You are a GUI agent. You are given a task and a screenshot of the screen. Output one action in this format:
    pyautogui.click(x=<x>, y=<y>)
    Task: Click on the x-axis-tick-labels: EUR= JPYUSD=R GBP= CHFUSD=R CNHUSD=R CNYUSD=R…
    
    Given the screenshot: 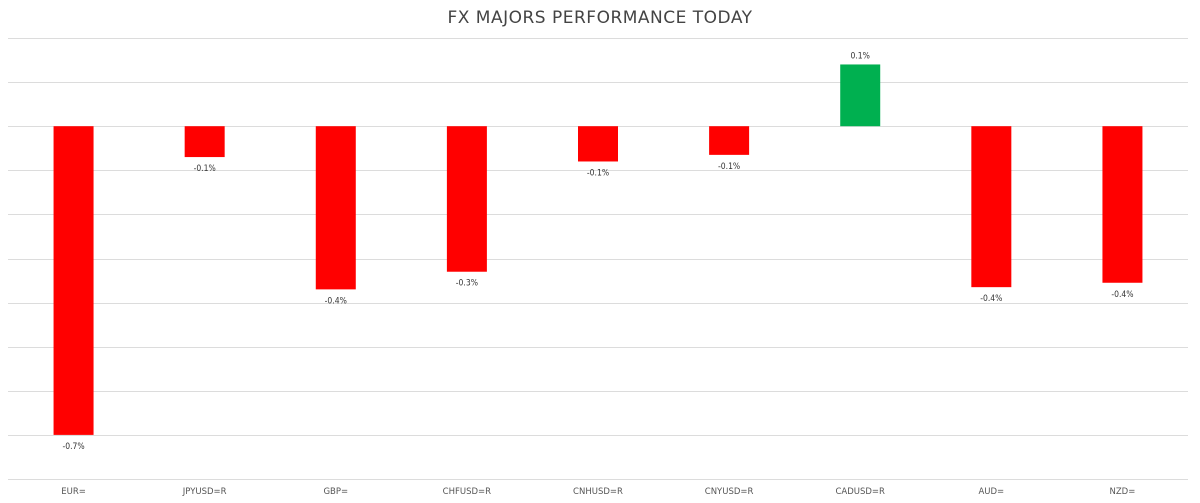 What is the action you would take?
    pyautogui.click(x=598, y=492)
    